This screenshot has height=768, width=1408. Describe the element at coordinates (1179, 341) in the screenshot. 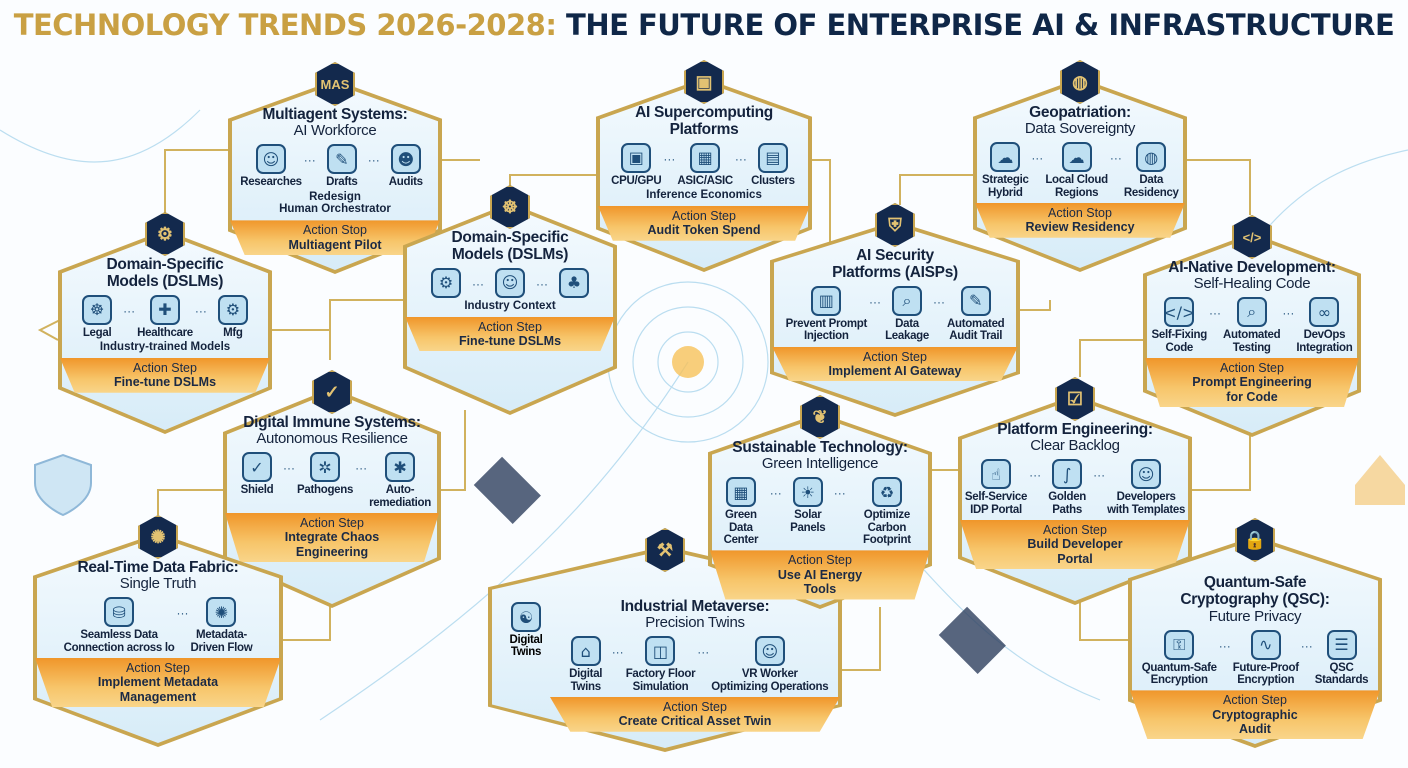

I see `item-label: Self-Fixing Code` at that location.